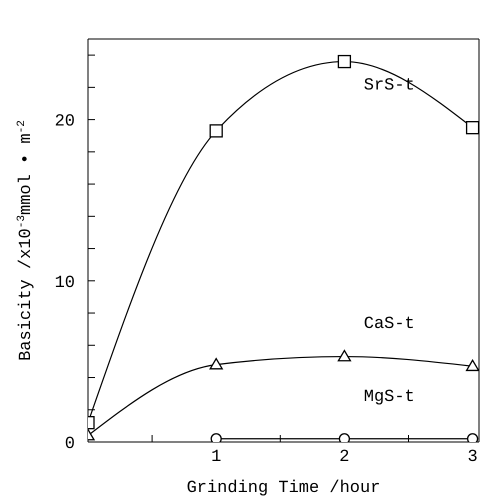  What do you see at coordinates (389, 324) in the screenshot?
I see `series-label: CaS-t` at bounding box center [389, 324].